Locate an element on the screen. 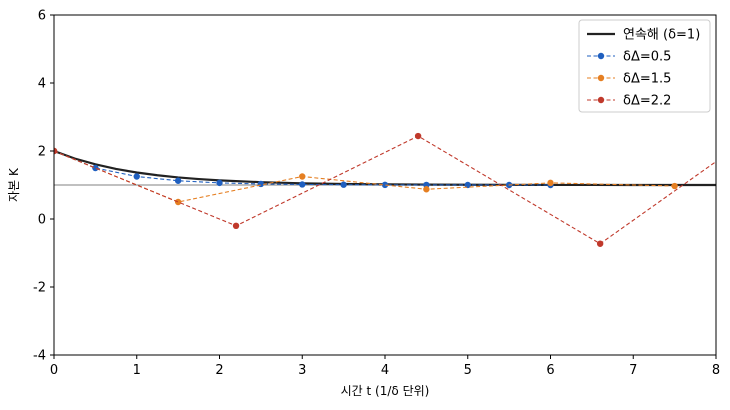  legend-box is located at coordinates (644, 66).